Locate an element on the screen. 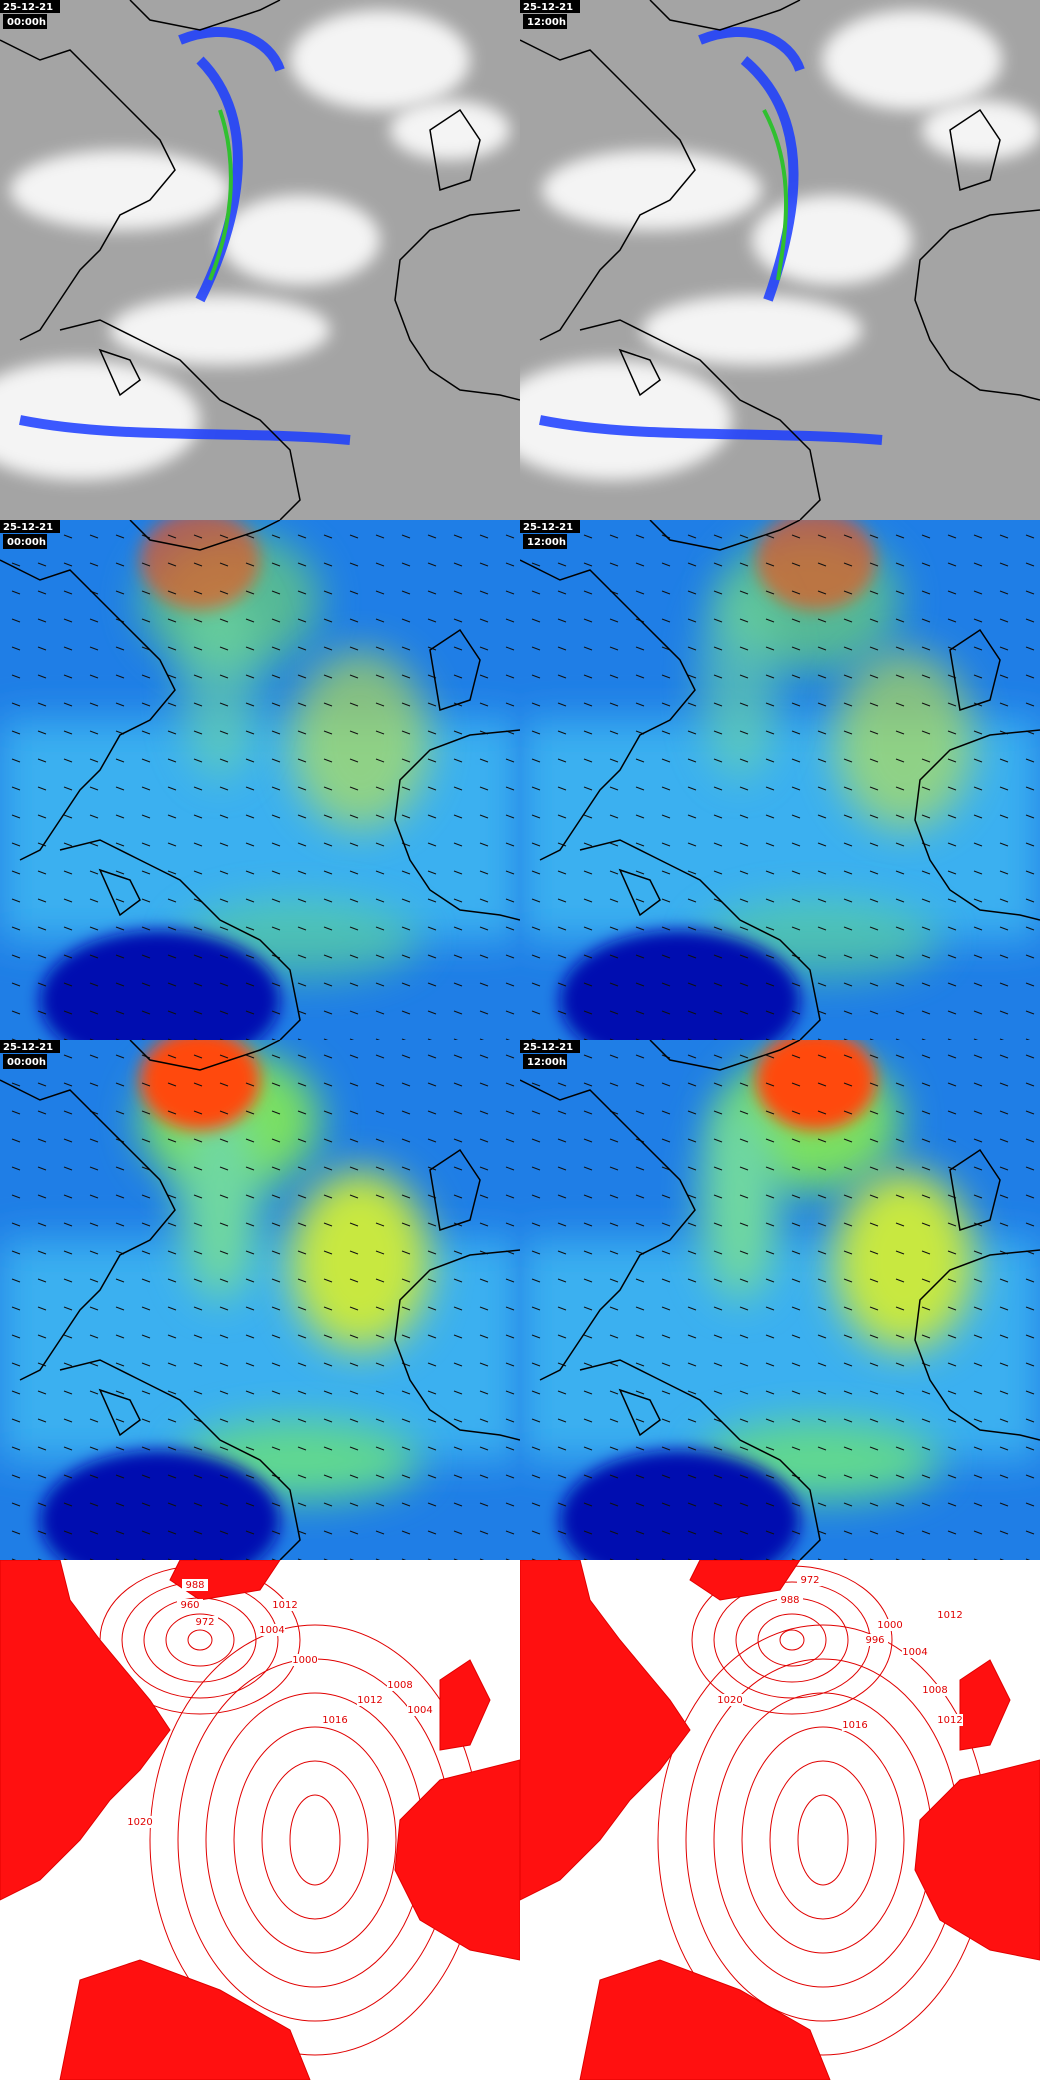 The height and width of the screenshot is (2080, 1040). land is located at coordinates (985, 1705).